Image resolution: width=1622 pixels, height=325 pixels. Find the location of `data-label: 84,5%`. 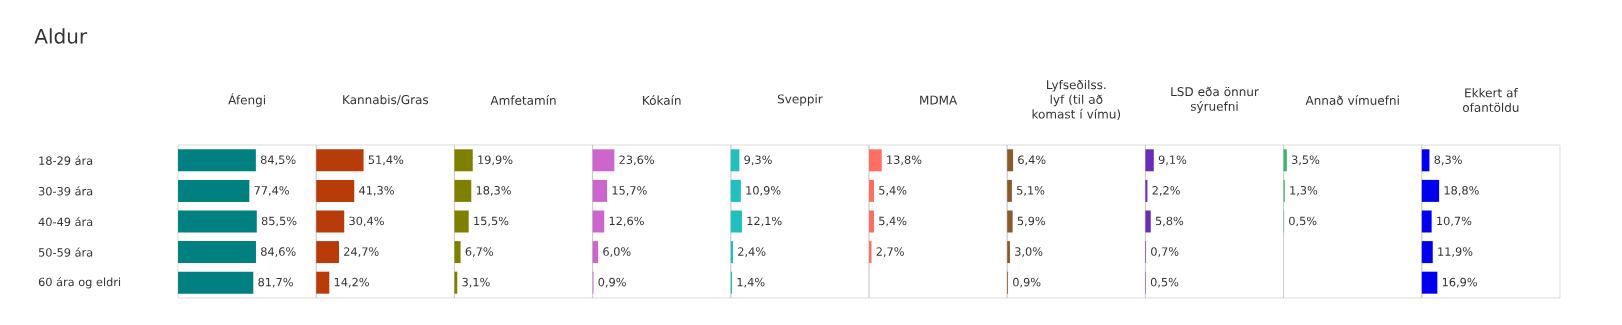

data-label: 84,5% is located at coordinates (278, 160).